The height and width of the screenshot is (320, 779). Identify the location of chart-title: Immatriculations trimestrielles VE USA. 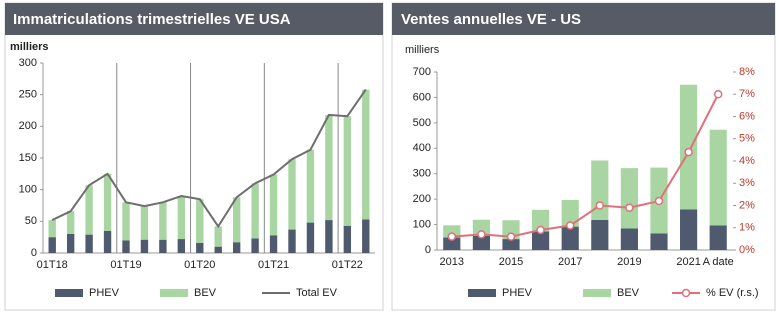
(152, 19).